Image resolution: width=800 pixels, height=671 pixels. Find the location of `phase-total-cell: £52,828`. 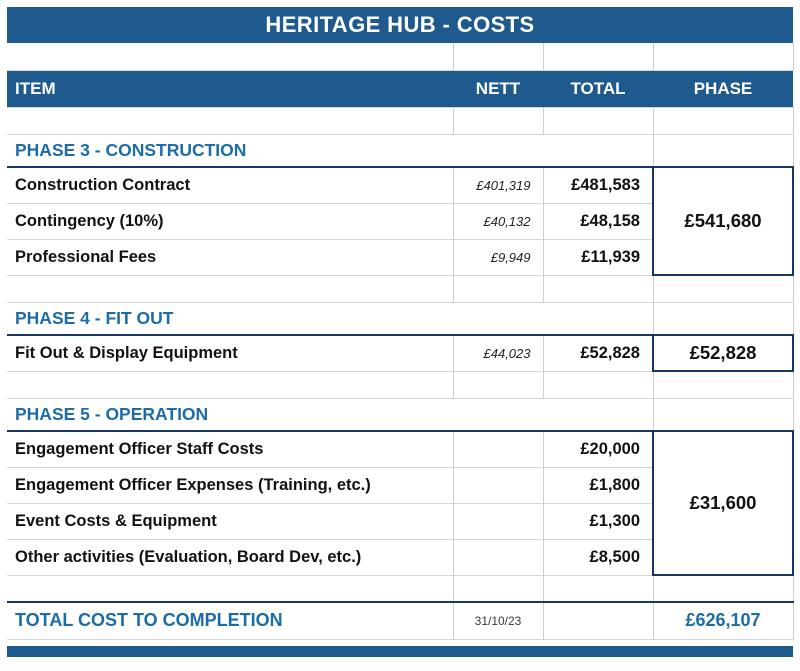

phase-total-cell: £52,828 is located at coordinates (723, 353).